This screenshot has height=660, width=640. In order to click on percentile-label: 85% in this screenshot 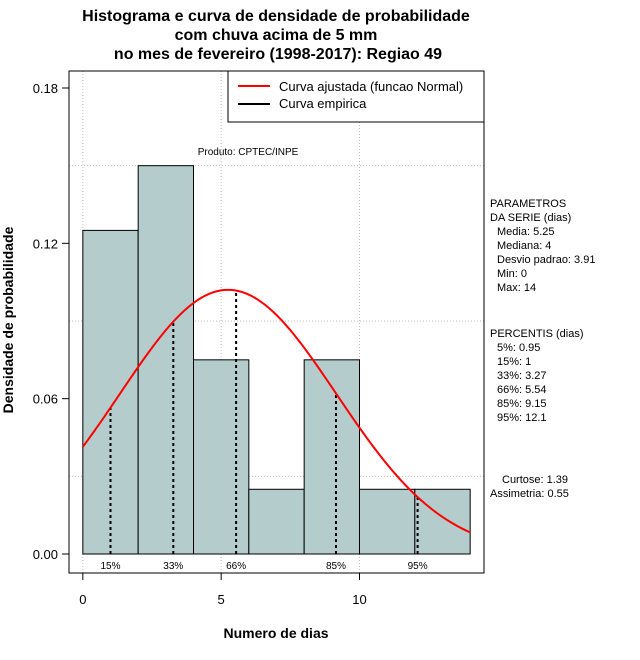, I will do `click(336, 566)`.